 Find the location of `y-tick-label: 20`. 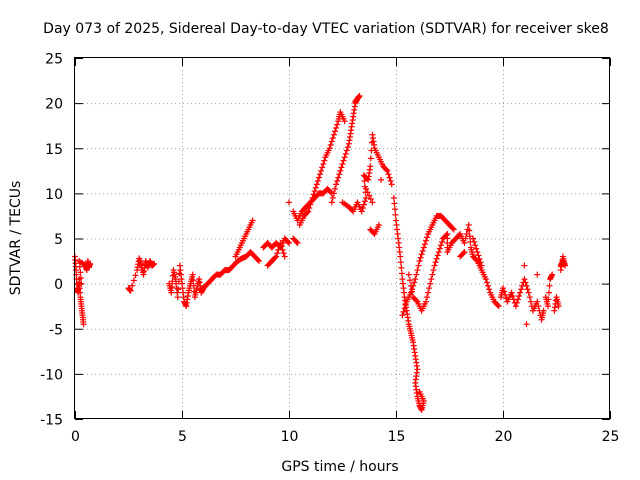

y-tick-label: 20 is located at coordinates (54, 105).